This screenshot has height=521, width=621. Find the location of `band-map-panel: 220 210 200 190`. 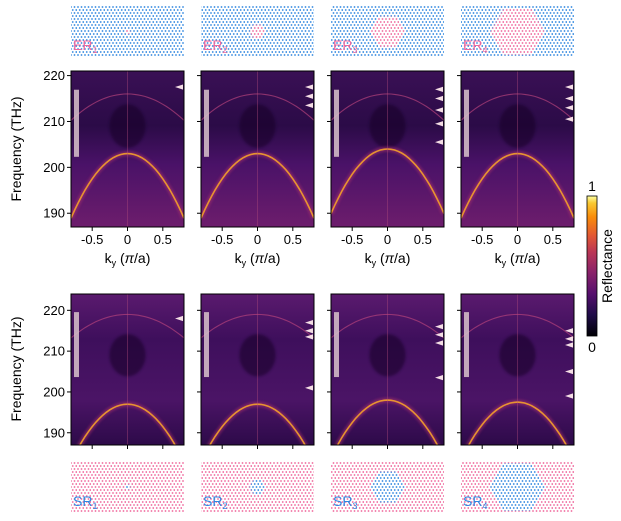

band-map-panel: 220 210 200 190 is located at coordinates (114, 371).